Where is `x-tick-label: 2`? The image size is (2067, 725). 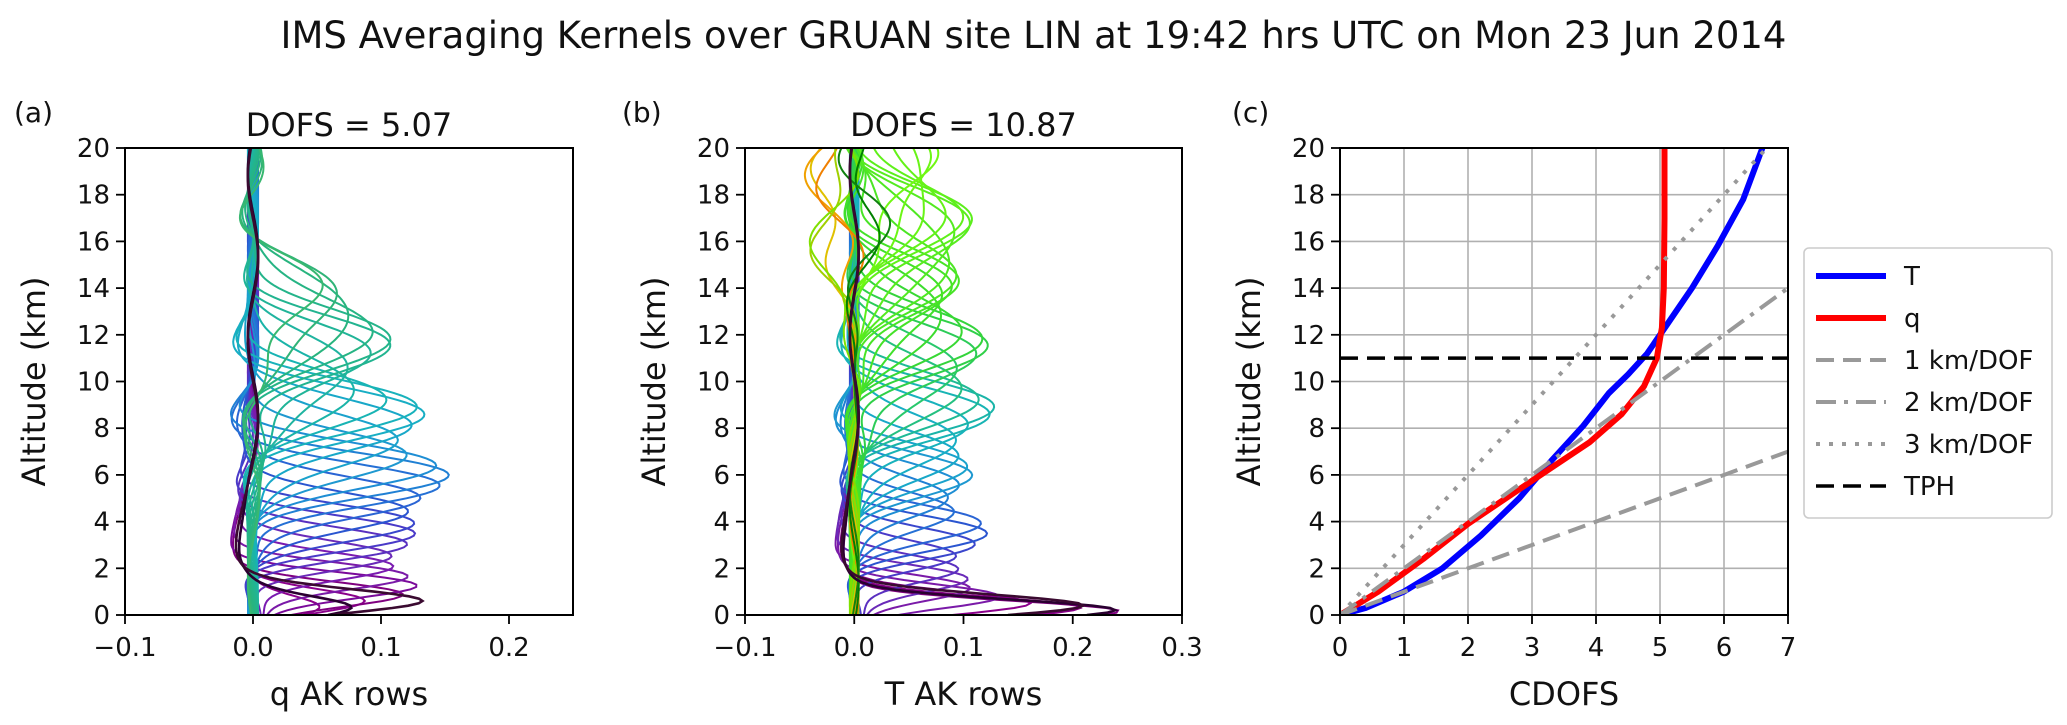
x-tick-label: 2 is located at coordinates (1468, 648).